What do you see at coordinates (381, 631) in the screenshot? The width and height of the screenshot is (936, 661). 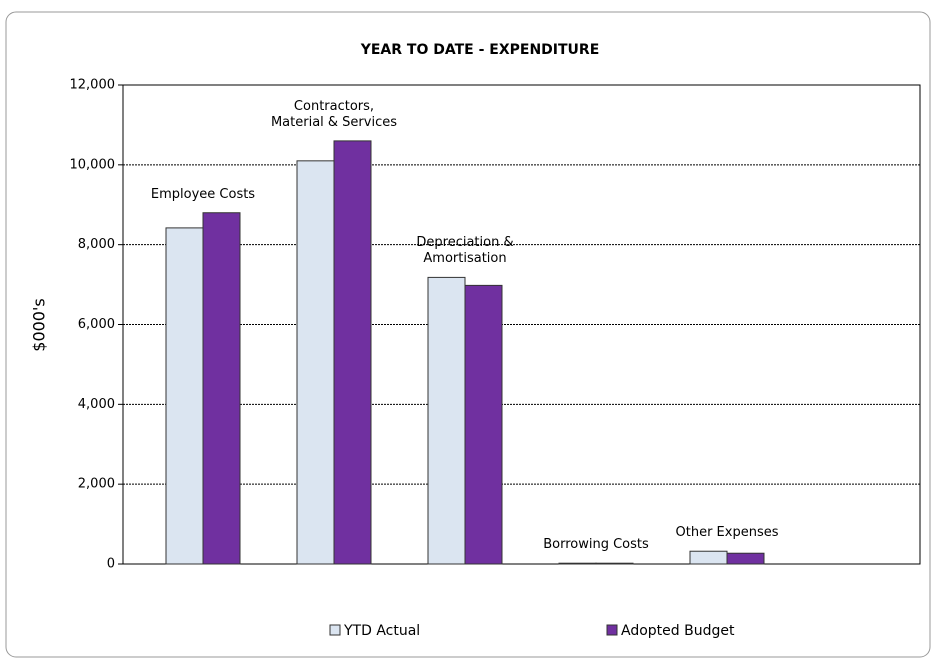 I see `legend-label: YTD Actual` at bounding box center [381, 631].